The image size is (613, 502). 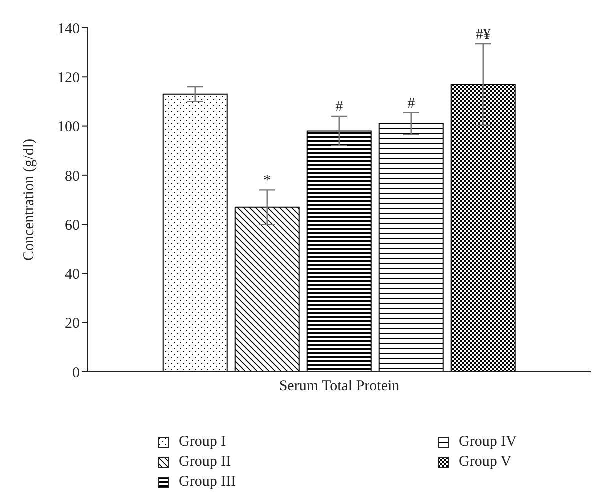 What do you see at coordinates (69, 78) in the screenshot?
I see `y-tick-label: 120` at bounding box center [69, 78].